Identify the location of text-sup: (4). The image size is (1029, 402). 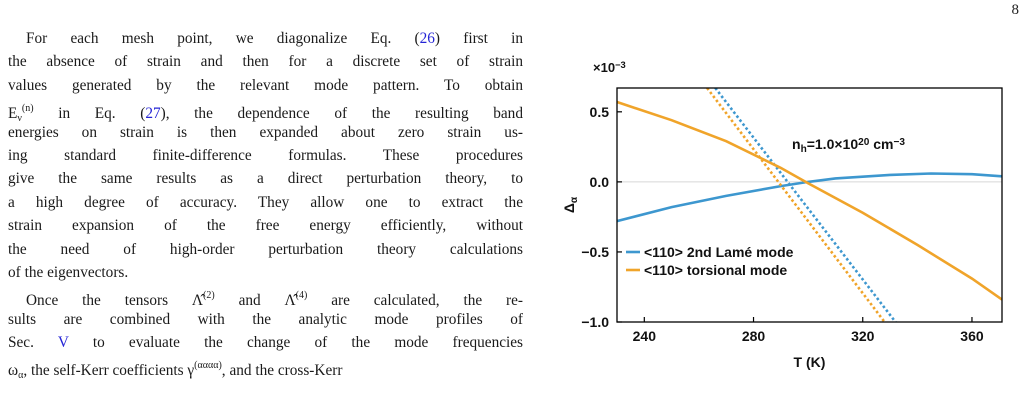
(301, 296).